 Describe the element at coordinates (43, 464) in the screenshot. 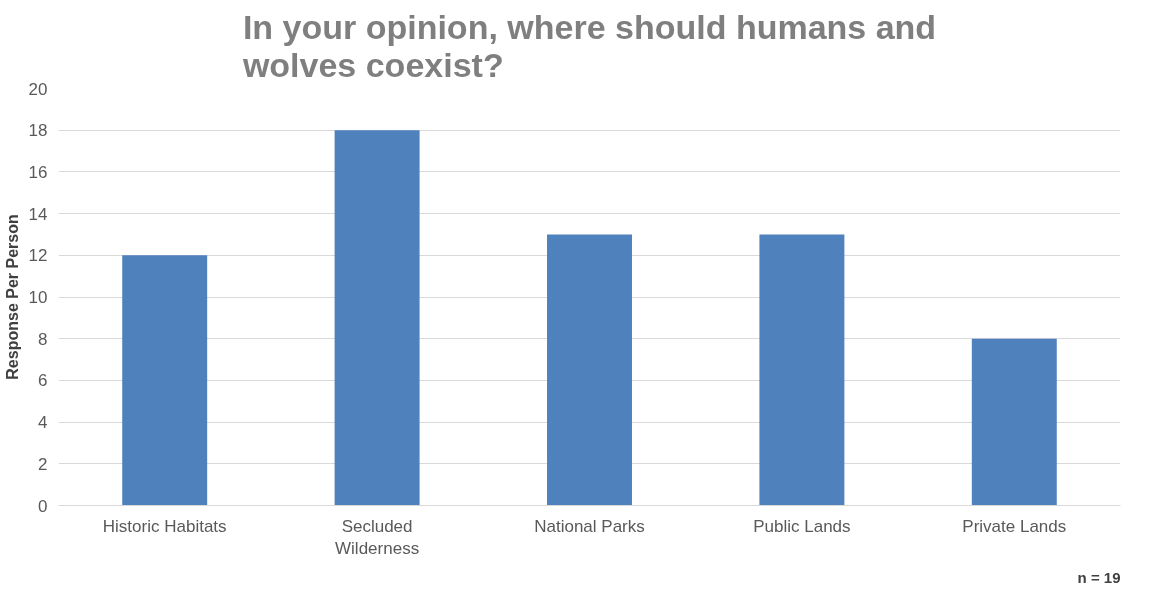

I see `y-tick-label: 2` at that location.